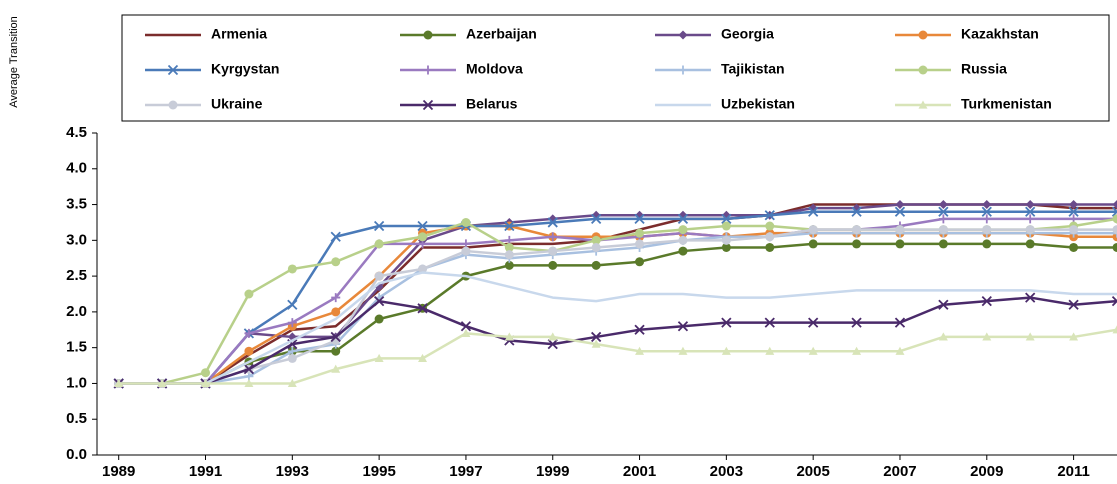  Describe the element at coordinates (76, 311) in the screenshot. I see `y-tick-label: 2.0` at that location.